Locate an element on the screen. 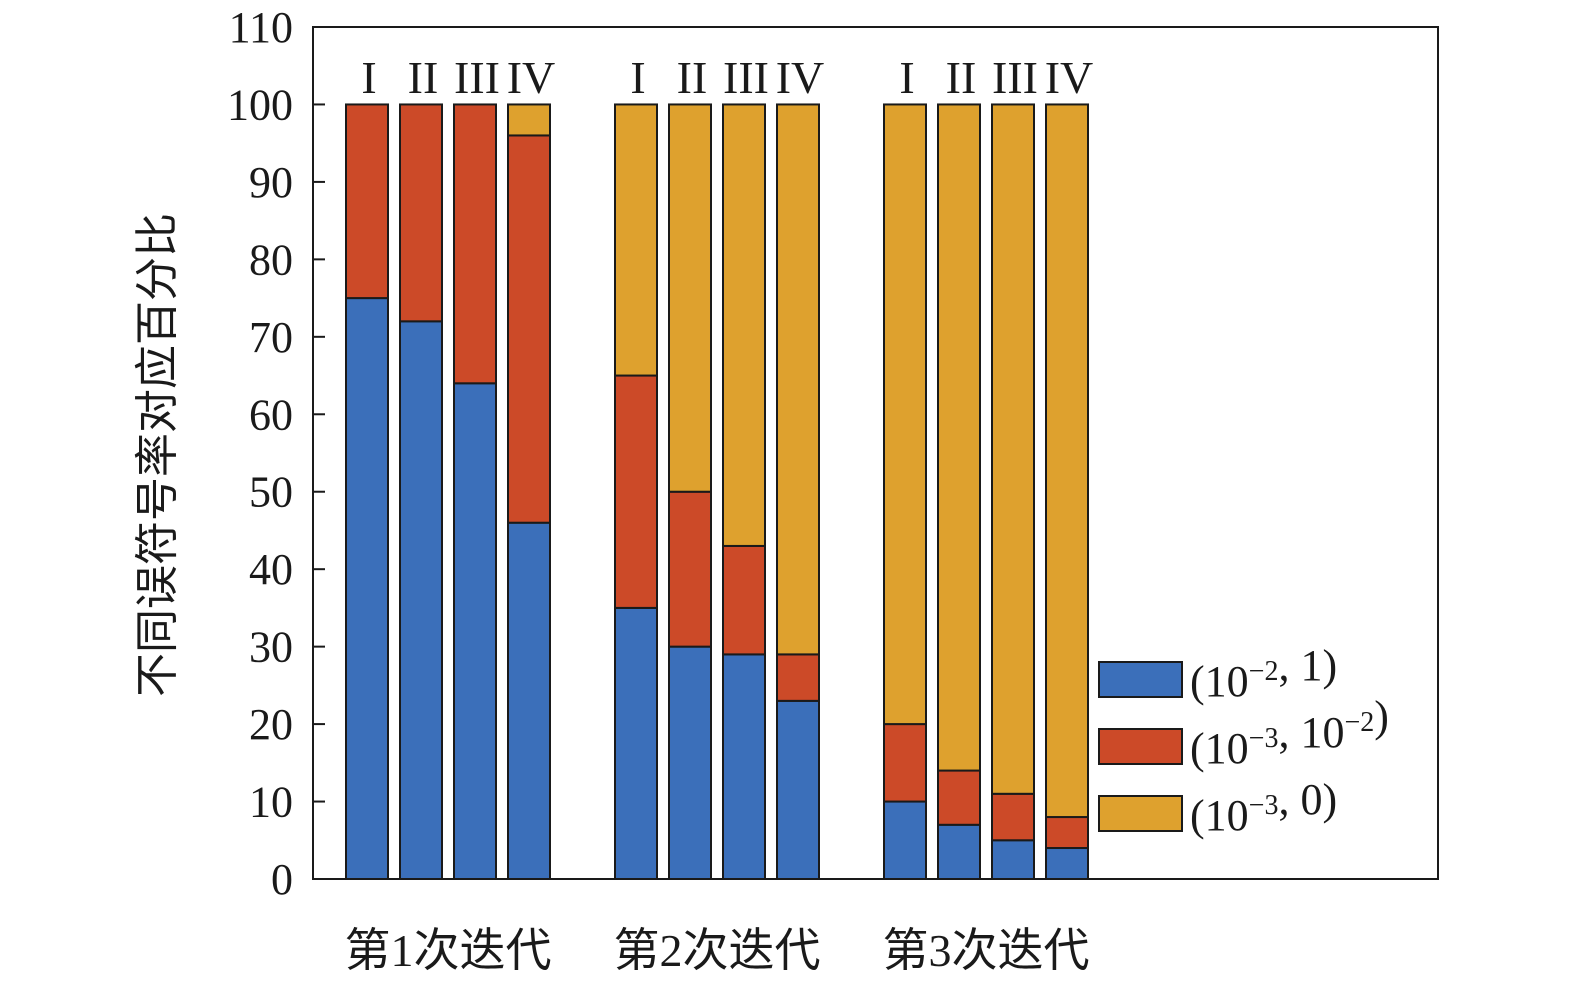 This screenshot has height=992, width=1575. group-label: 第1次迭代 is located at coordinates (448, 950).